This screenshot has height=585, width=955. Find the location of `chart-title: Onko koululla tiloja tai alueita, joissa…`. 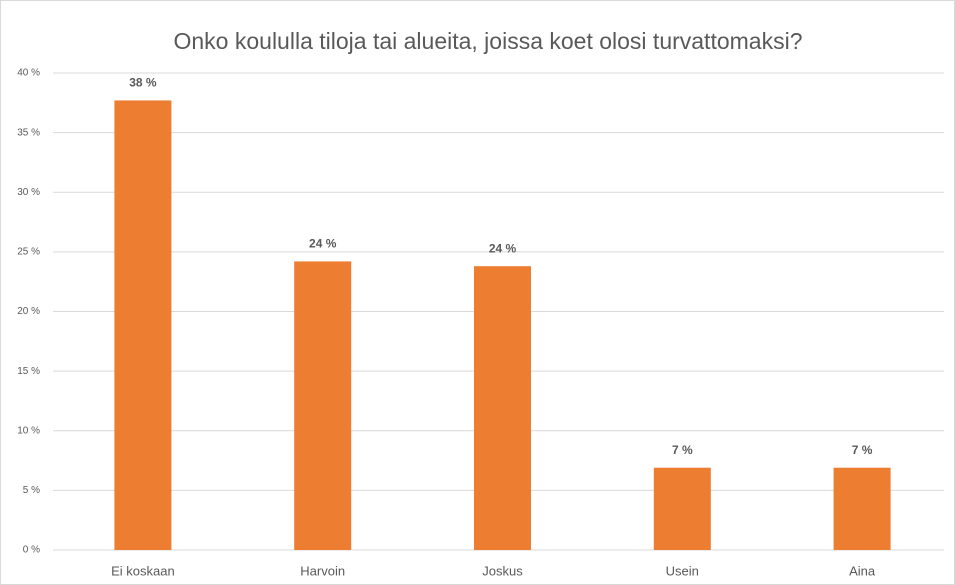

chart-title: Onko koululla tiloja tai alueita, joissa… is located at coordinates (488, 41).